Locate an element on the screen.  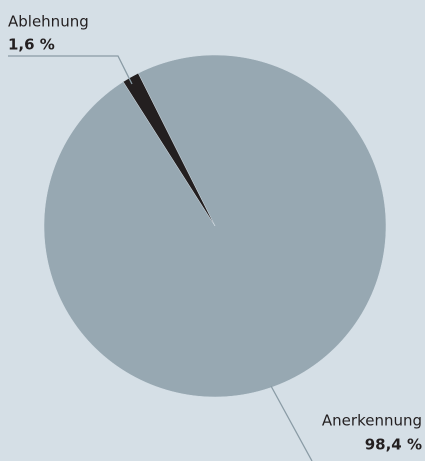
pie-slice is located at coordinates (169, 149).